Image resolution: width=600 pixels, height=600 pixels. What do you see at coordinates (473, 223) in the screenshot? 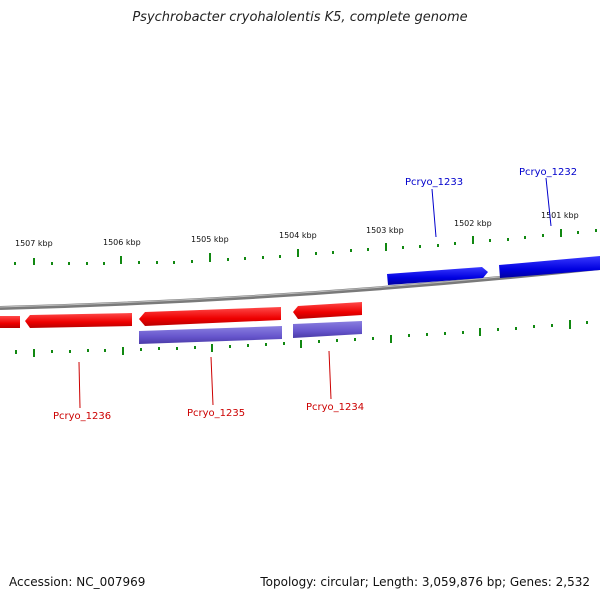
I see `scale-label-1502: 1502 kbp` at bounding box center [473, 223].